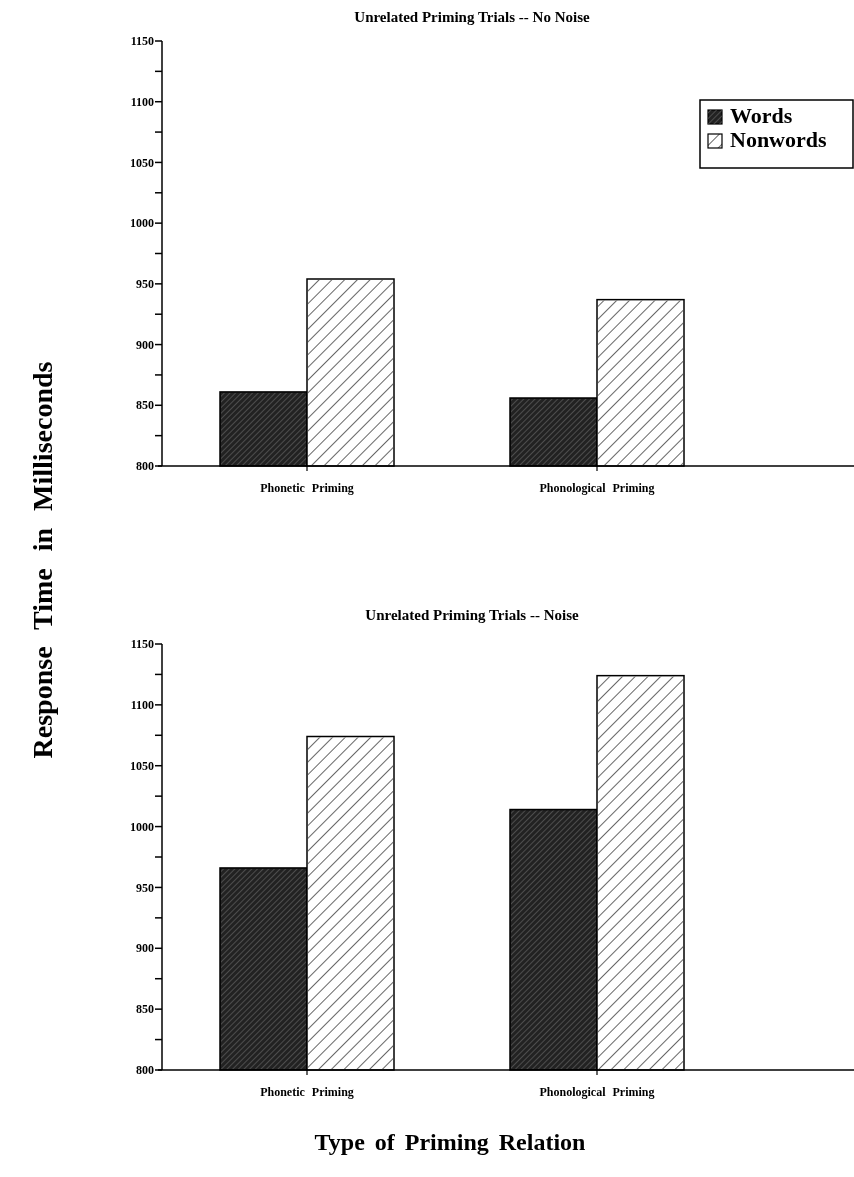  I want to click on y-axis-title: Response Time in Milliseconds, so click(42, 560).